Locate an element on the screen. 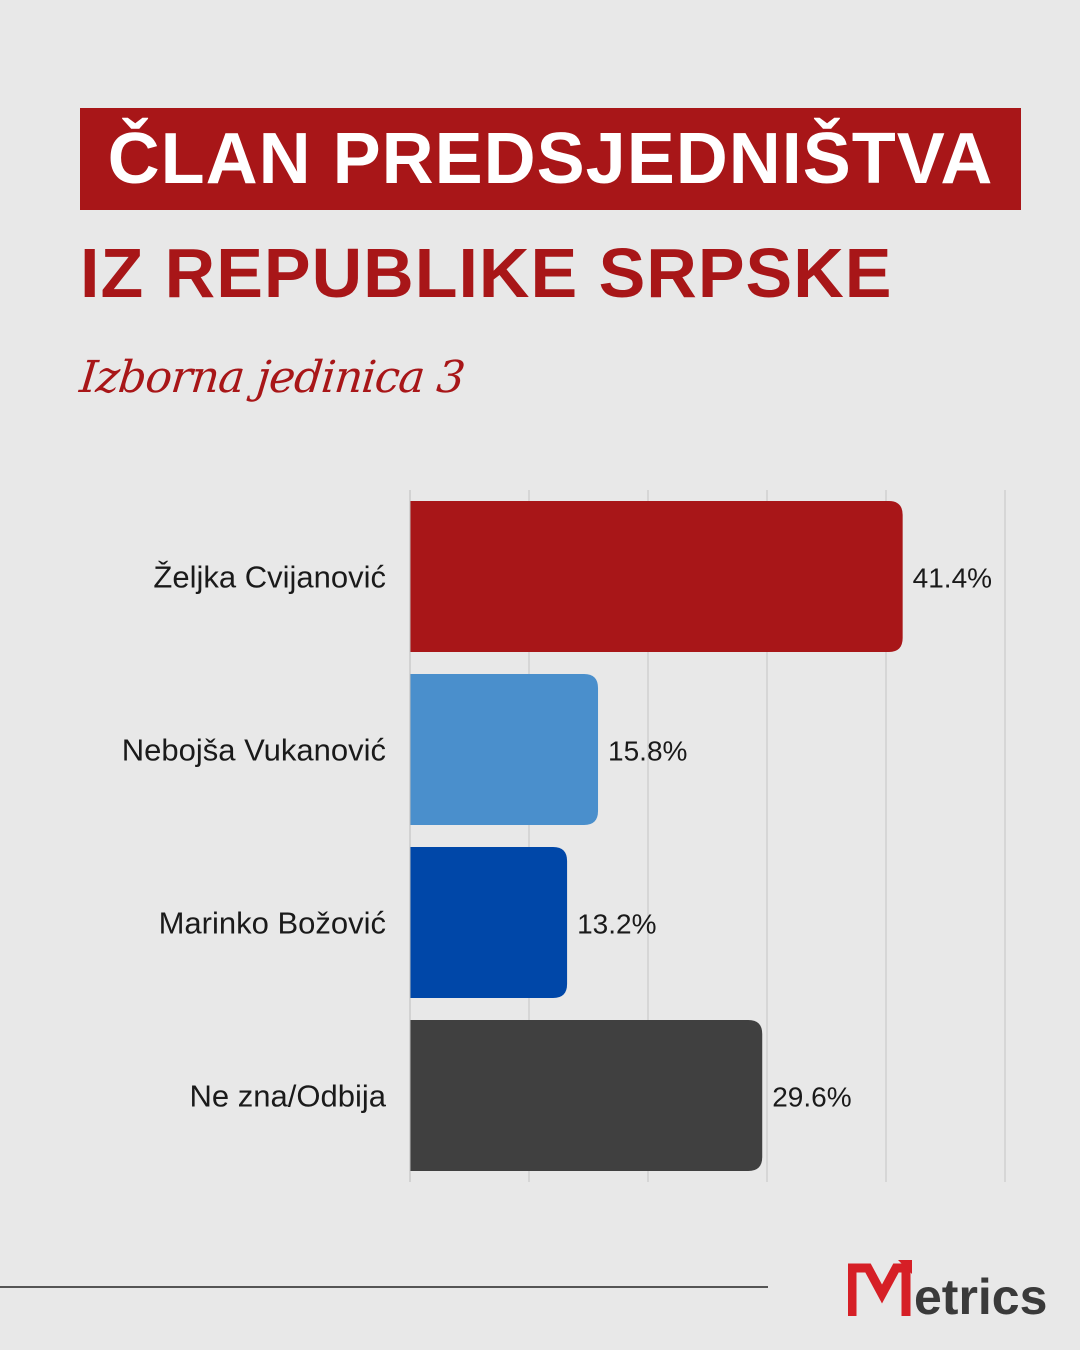  category-label: Ne zna/Odbija is located at coordinates (288, 1096).